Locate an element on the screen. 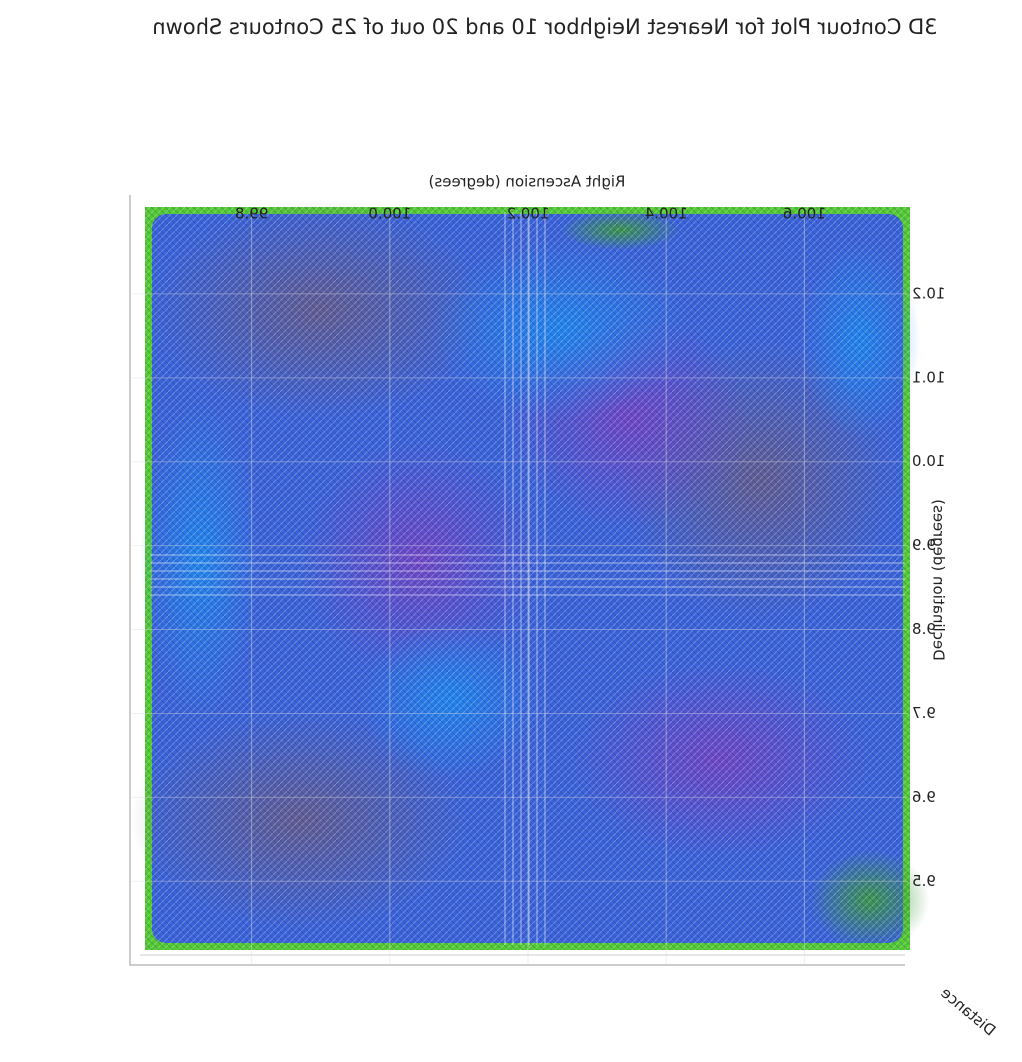  x-axis-label: Right Ascension (degrees) is located at coordinates (527, 182).